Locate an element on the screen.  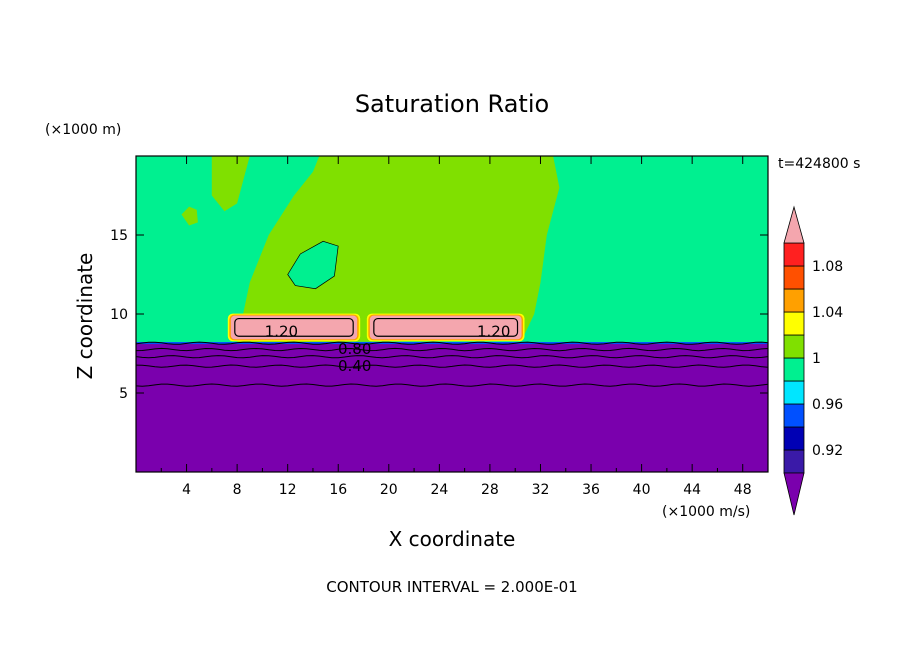
x-tick-label: 24 is located at coordinates (439, 490).